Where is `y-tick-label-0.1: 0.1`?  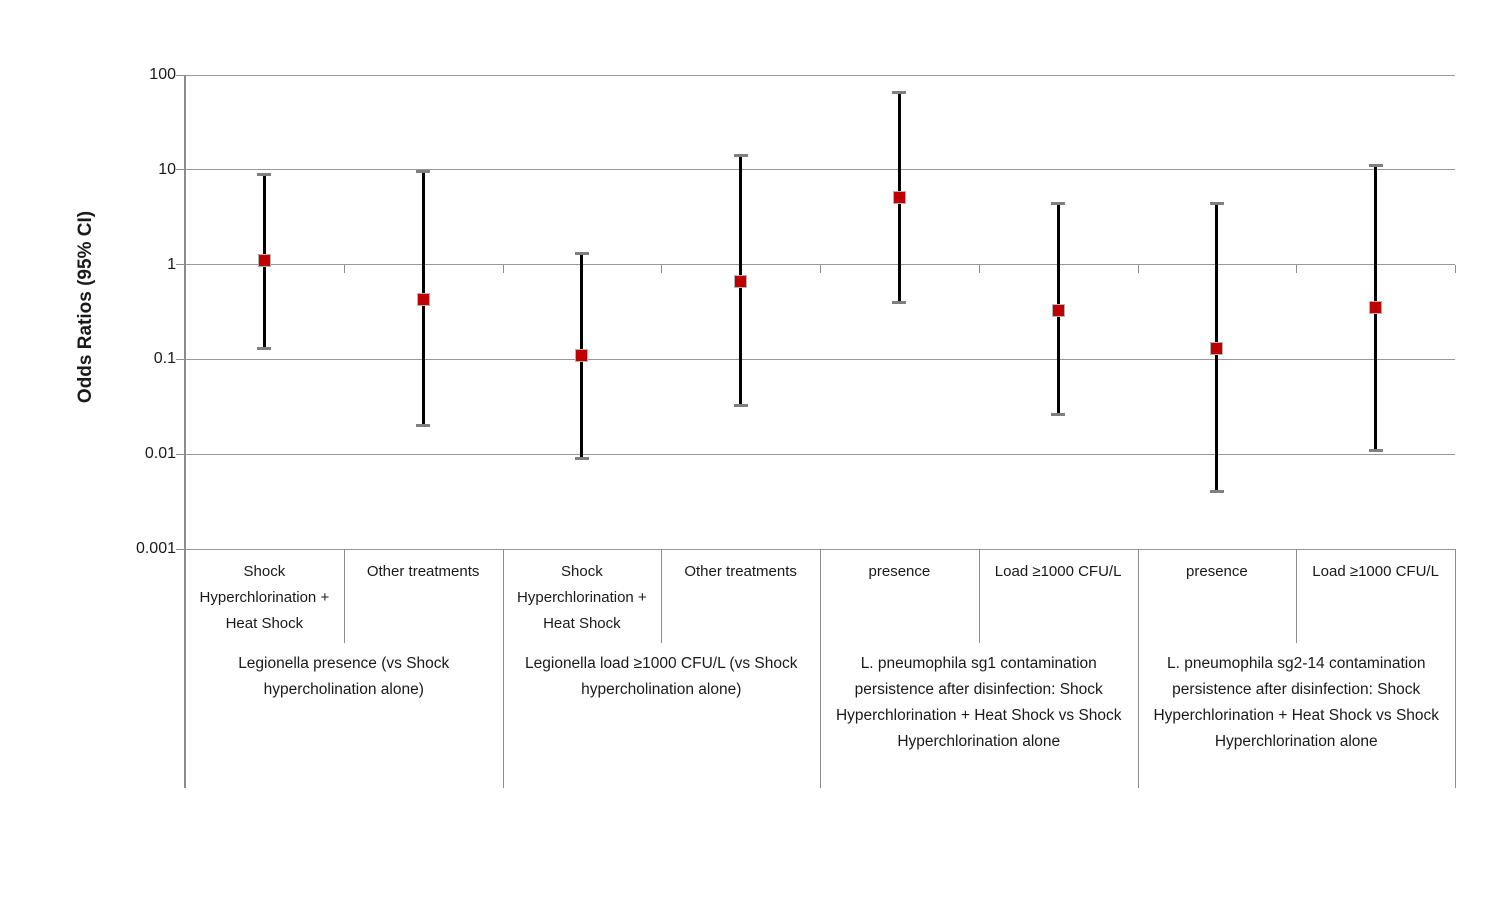
y-tick-label-0.1: 0.1 is located at coordinates (164, 359).